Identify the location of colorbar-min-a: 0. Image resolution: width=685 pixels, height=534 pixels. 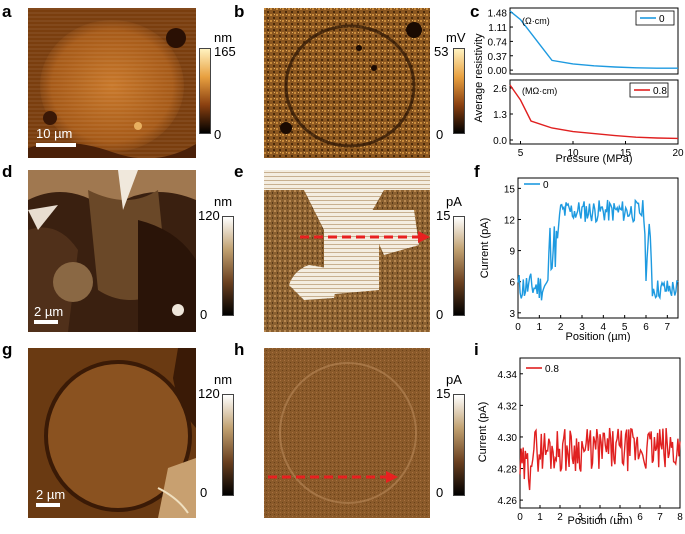
(218, 134).